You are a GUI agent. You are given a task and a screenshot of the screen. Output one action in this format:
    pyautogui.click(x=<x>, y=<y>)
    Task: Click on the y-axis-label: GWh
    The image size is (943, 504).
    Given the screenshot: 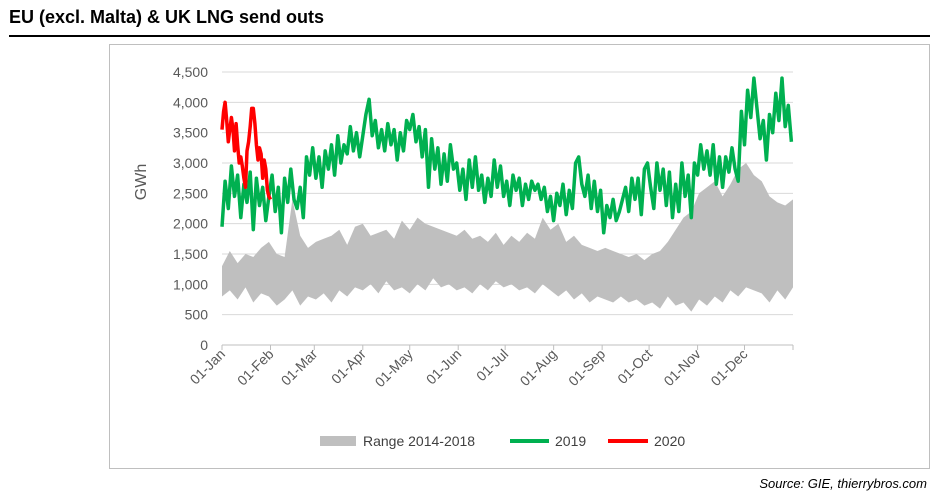 What is the action you would take?
    pyautogui.click(x=141, y=182)
    